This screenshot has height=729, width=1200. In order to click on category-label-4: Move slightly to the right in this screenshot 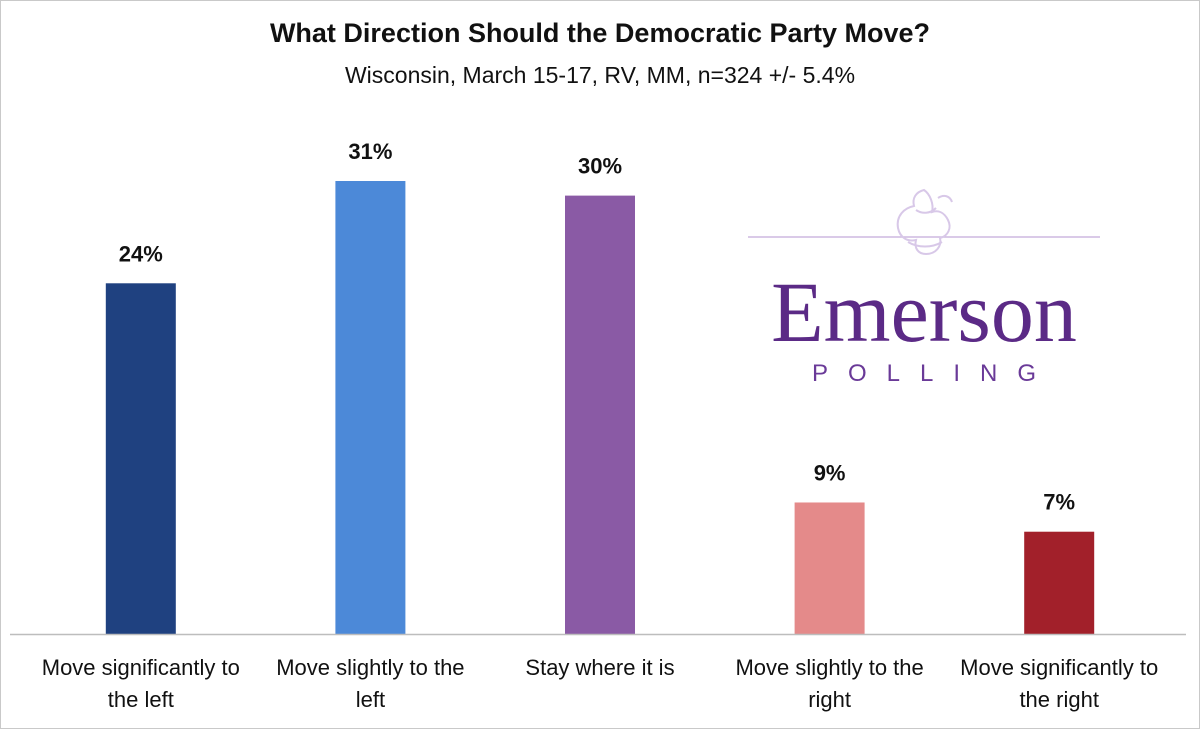, I will do `click(830, 684)`.